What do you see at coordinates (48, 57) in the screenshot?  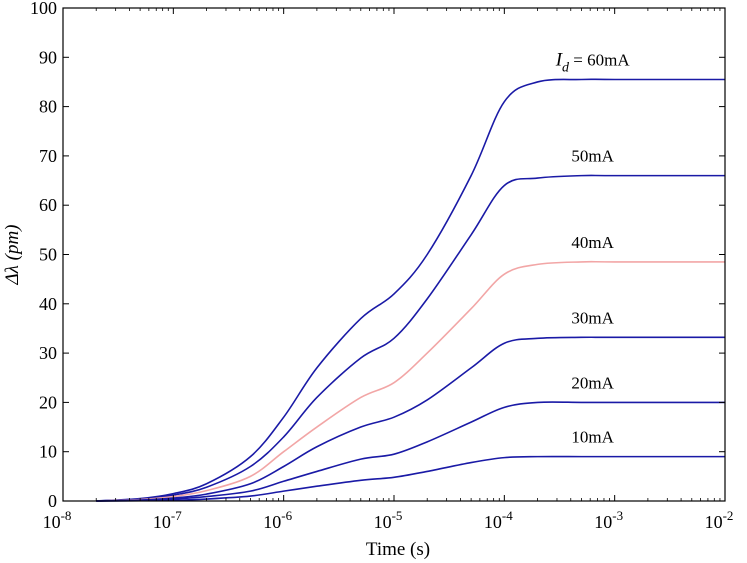 I see `y-tick-label: 90` at bounding box center [48, 57].